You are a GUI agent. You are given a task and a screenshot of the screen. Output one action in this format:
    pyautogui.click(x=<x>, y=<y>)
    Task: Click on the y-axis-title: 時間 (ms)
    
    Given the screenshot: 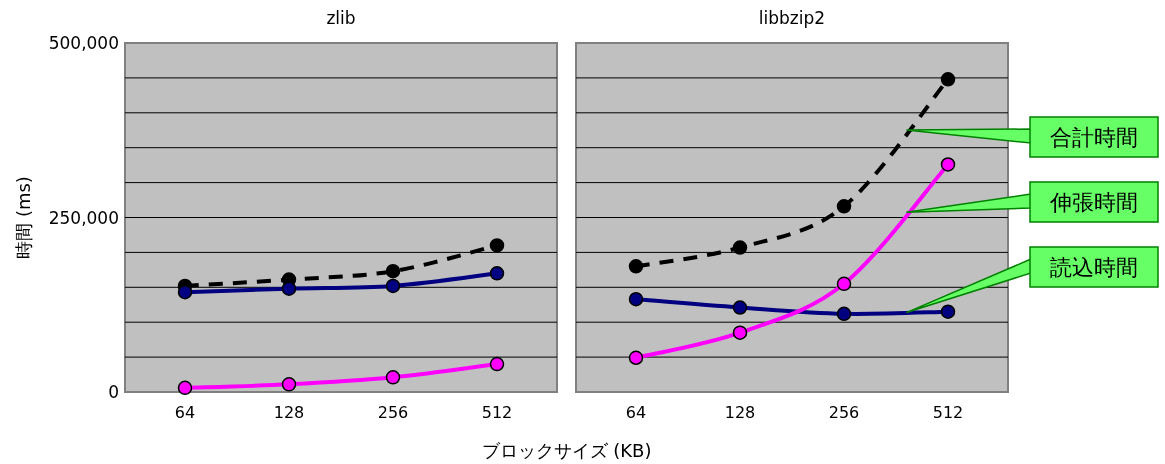 What is the action you would take?
    pyautogui.click(x=23, y=217)
    